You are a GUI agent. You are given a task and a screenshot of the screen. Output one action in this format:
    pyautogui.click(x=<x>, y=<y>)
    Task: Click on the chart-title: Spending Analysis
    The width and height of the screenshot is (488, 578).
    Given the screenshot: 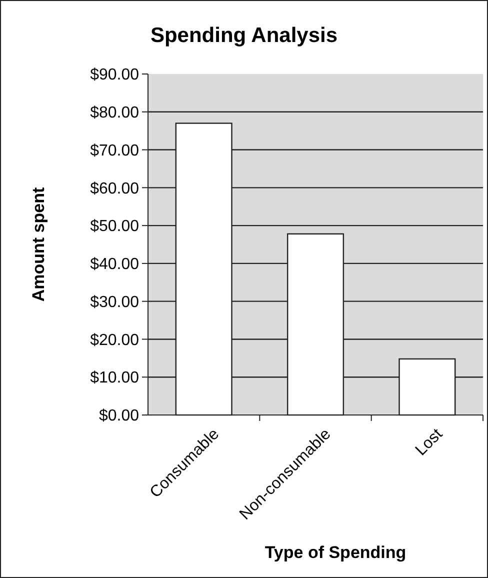 What is the action you would take?
    pyautogui.click(x=244, y=35)
    